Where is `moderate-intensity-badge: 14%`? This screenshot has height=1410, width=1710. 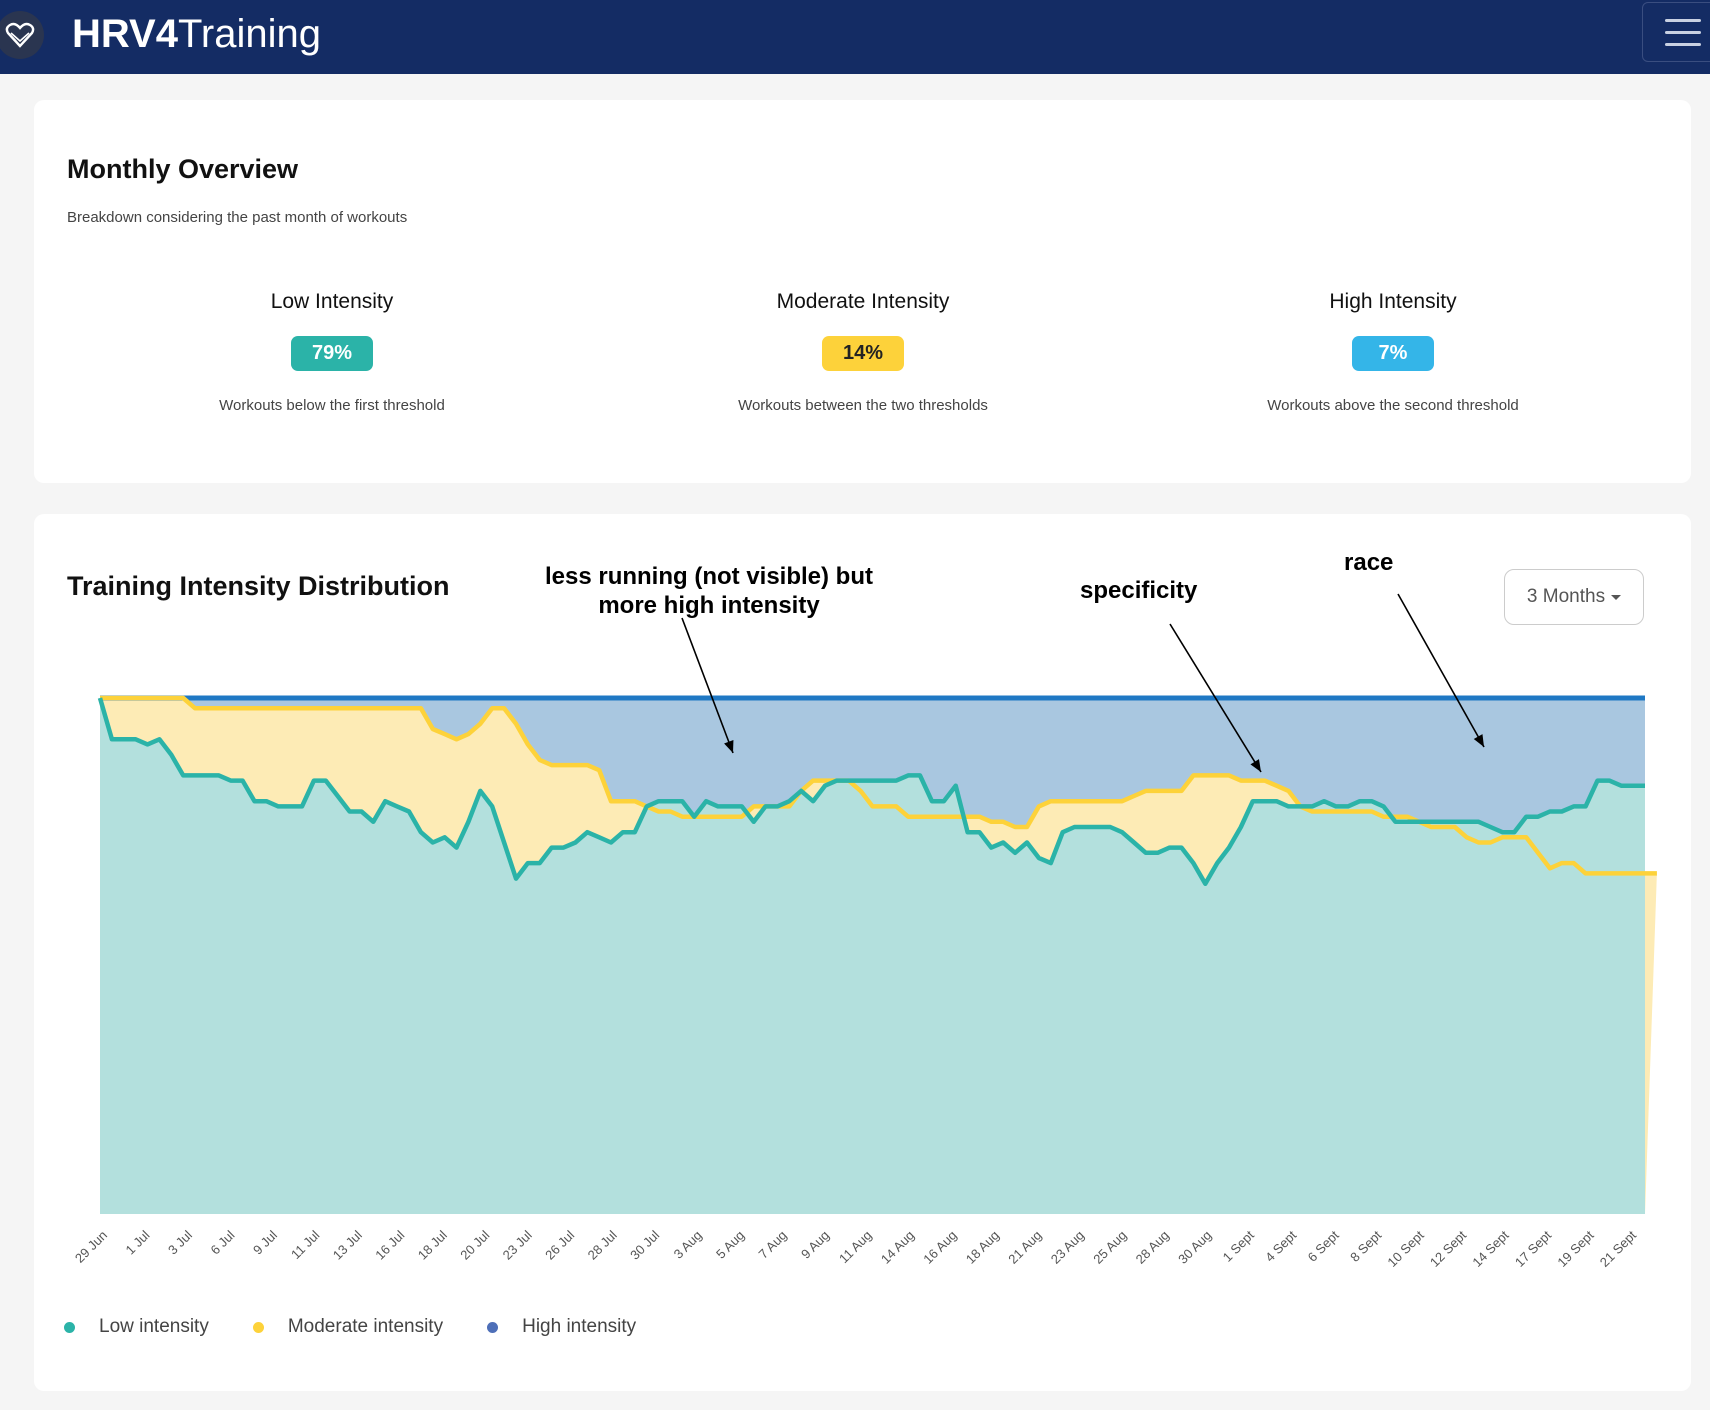
moderate-intensity-badge: 14% is located at coordinates (863, 353).